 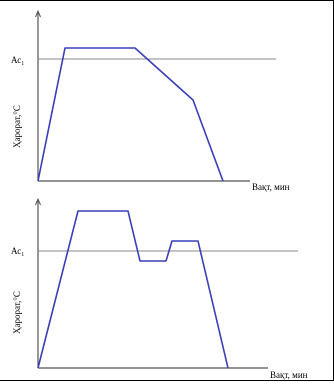 What do you see at coordinates (38, 201) in the screenshot?
I see `bottom-y-axis-arrow` at bounding box center [38, 201].